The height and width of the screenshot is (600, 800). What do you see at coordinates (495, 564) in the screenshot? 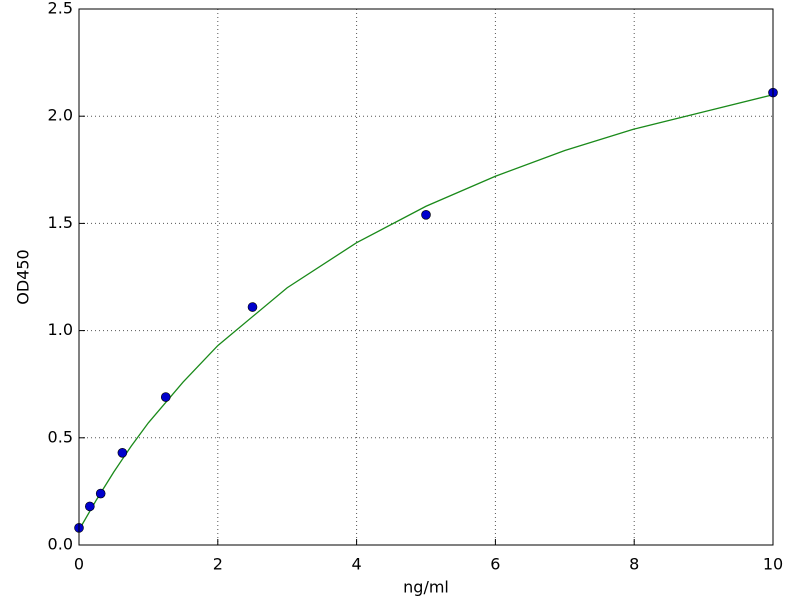
I see `x-tick-label: 6` at bounding box center [495, 564].